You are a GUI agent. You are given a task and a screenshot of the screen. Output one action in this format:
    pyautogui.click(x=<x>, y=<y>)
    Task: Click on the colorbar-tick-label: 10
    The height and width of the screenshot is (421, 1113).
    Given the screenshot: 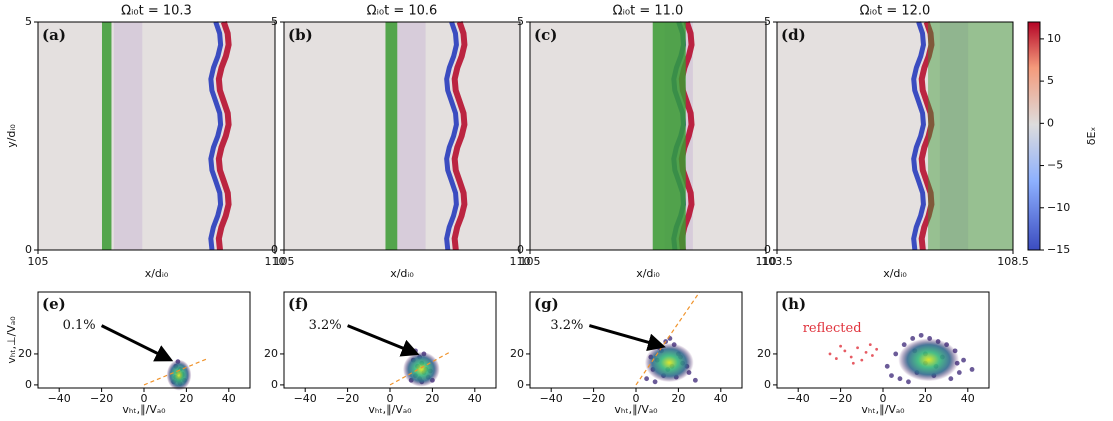 What is the action you would take?
    pyautogui.click(x=1054, y=38)
    